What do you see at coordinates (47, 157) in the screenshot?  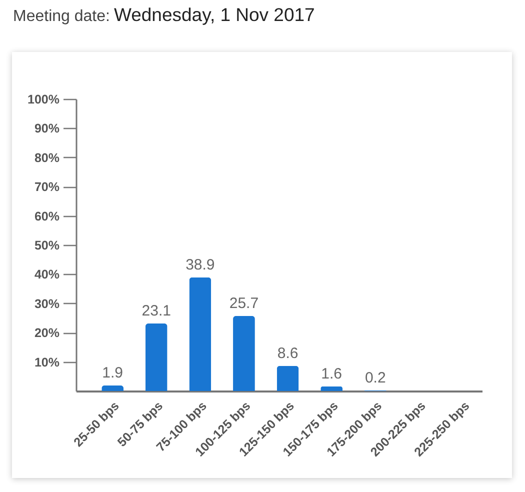 I see `y-tick-label: 80%` at bounding box center [47, 157].